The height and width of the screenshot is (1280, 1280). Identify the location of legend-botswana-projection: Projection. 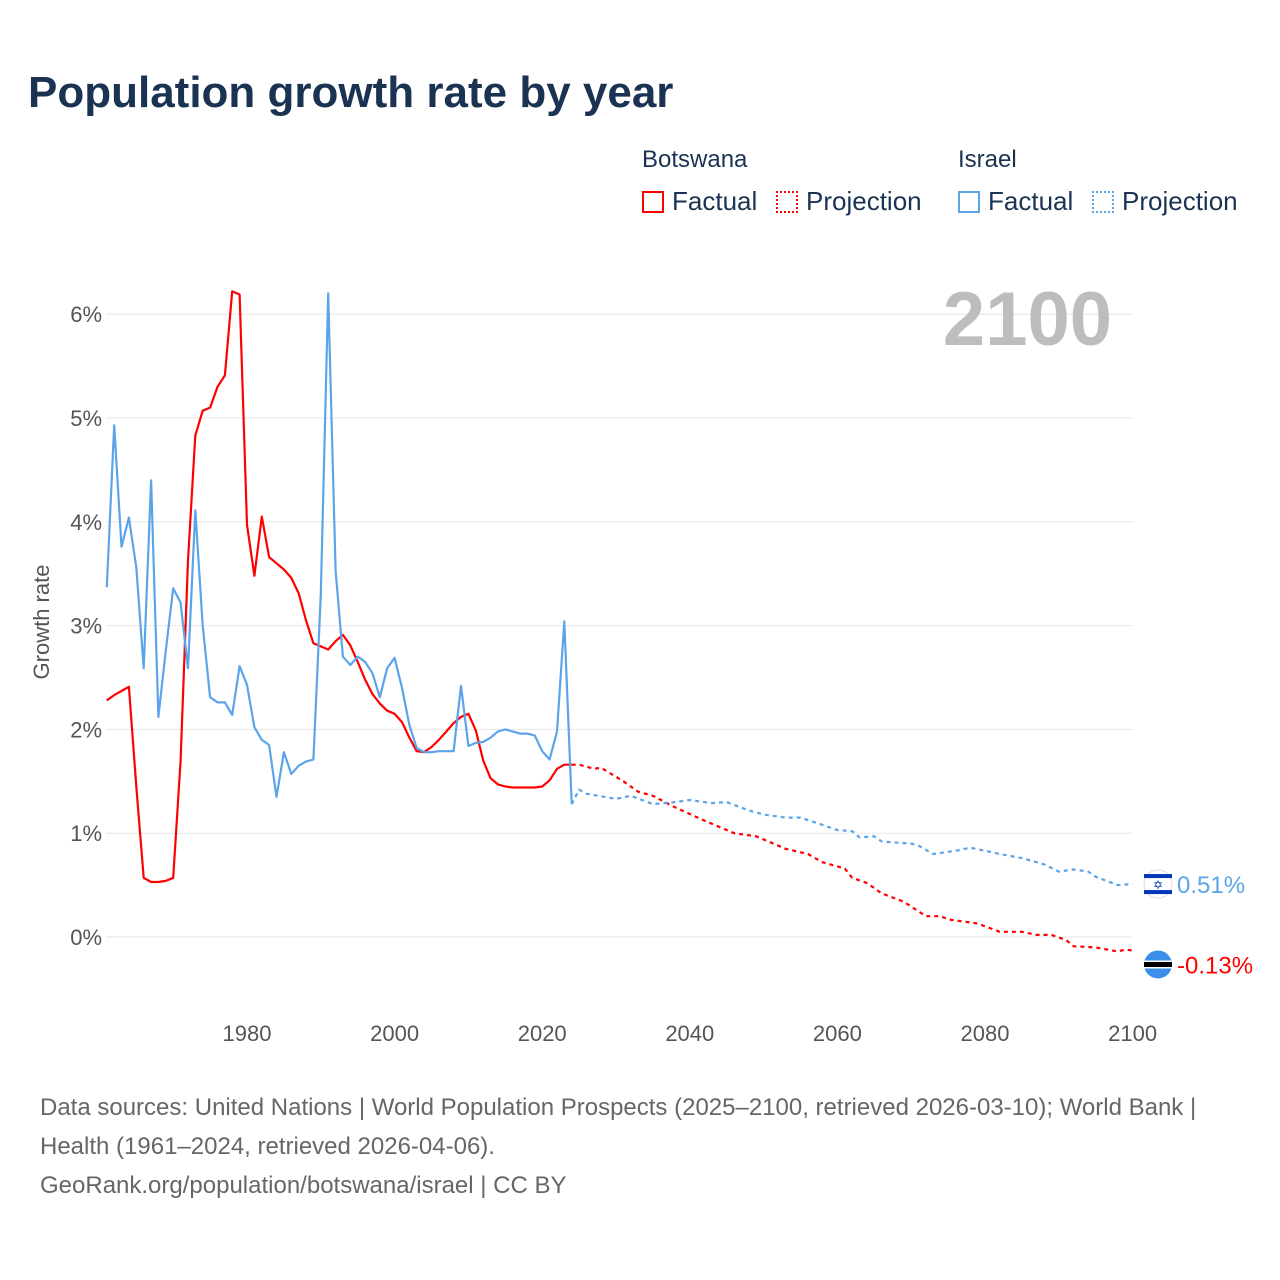
(849, 201).